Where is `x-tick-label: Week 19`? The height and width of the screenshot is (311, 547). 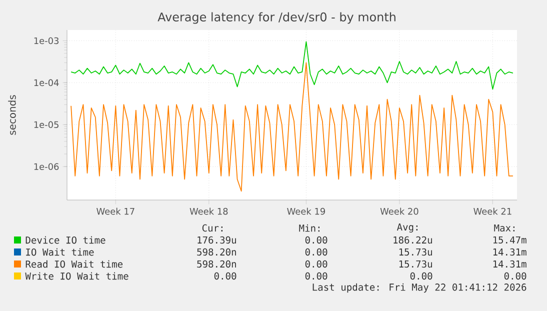
x-tick-label: Week 19 is located at coordinates (306, 211).